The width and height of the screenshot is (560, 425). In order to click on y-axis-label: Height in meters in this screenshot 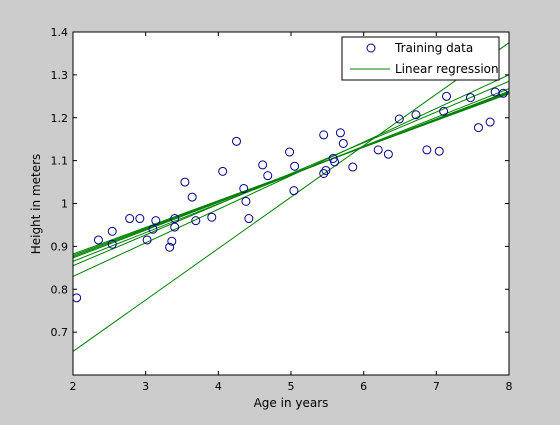, I will do `click(36, 204)`.